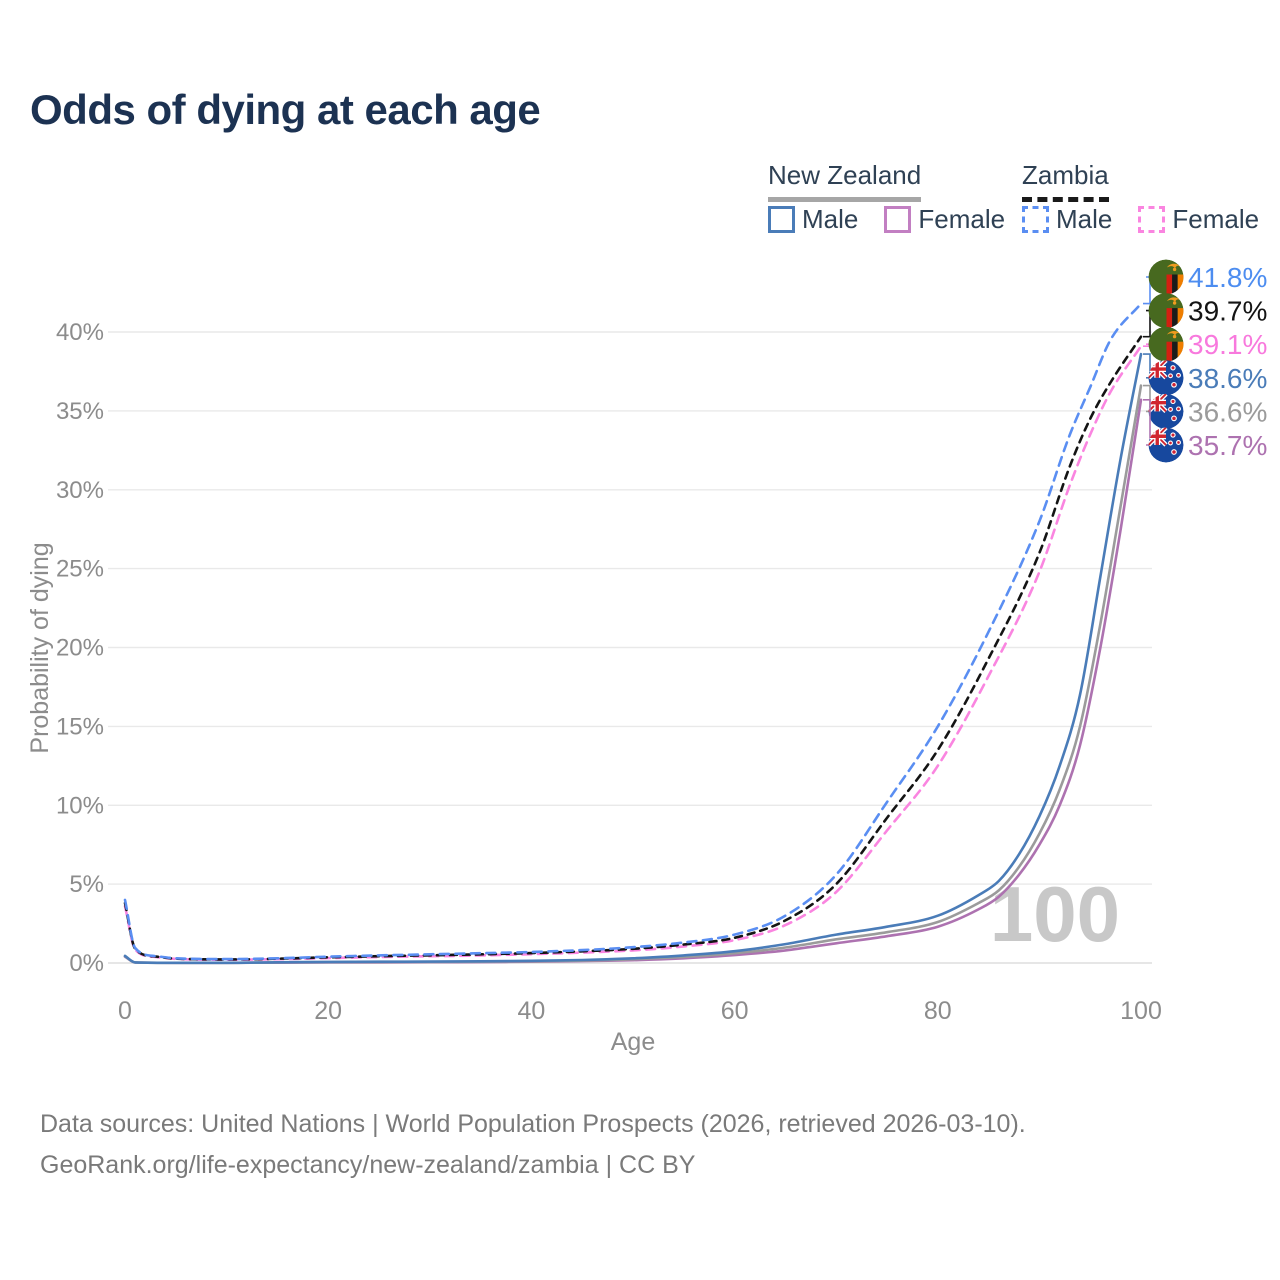 The height and width of the screenshot is (1280, 1280). I want to click on age-watermark-label: 100, so click(1055, 914).